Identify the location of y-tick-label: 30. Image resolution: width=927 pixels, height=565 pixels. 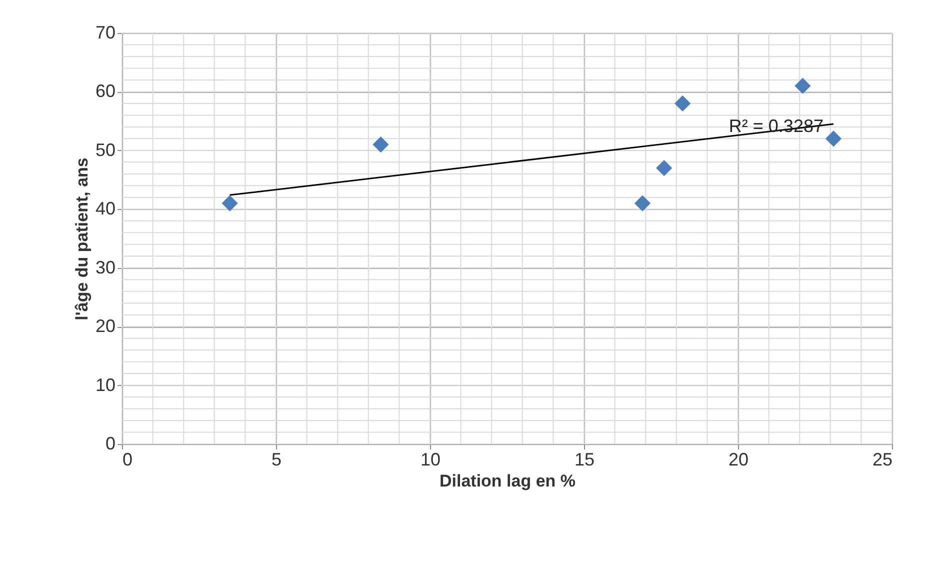
(105, 267).